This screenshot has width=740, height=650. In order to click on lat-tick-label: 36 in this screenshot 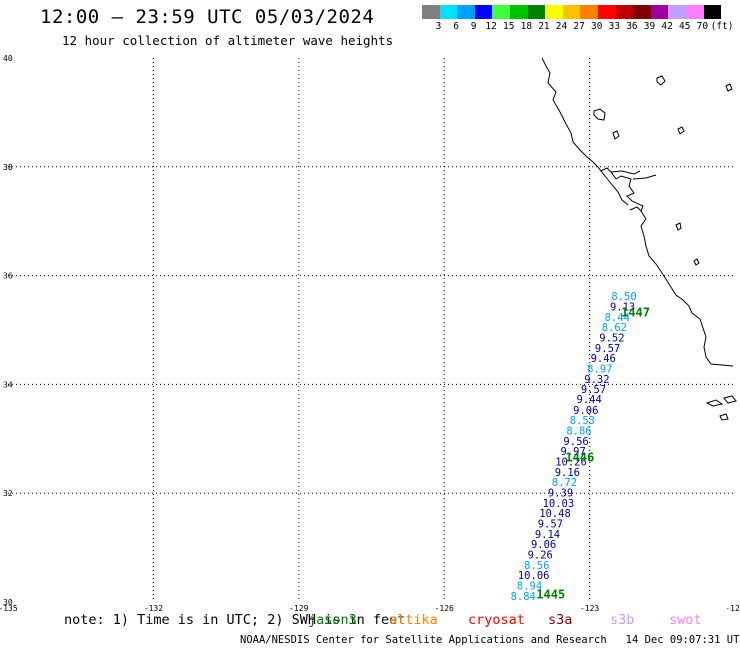, I will do `click(8, 276)`.